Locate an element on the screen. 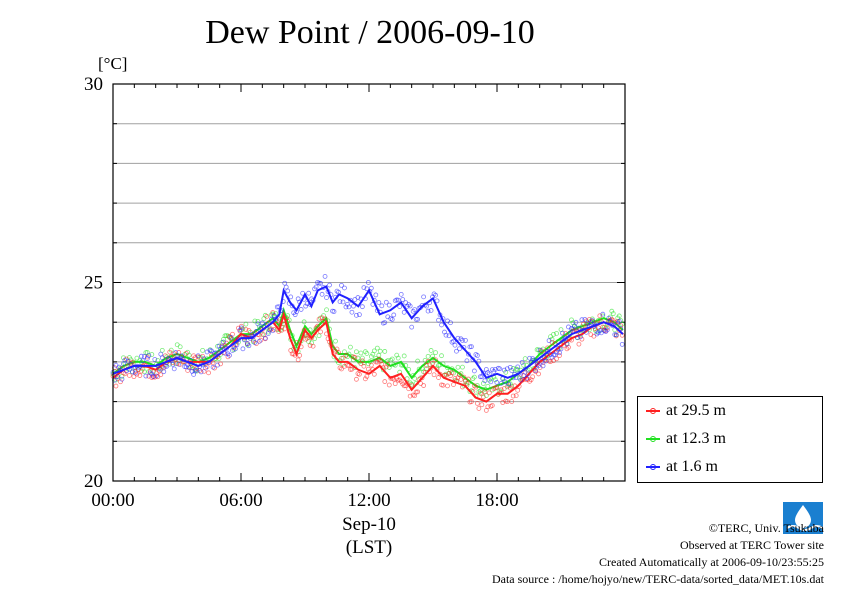 The height and width of the screenshot is (595, 842). series-line is located at coordinates (368, 356).